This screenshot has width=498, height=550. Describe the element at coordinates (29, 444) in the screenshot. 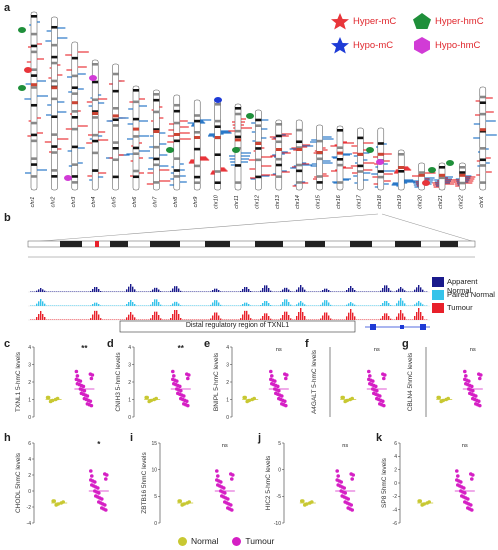

I see `y-tick-label: 6` at that location.